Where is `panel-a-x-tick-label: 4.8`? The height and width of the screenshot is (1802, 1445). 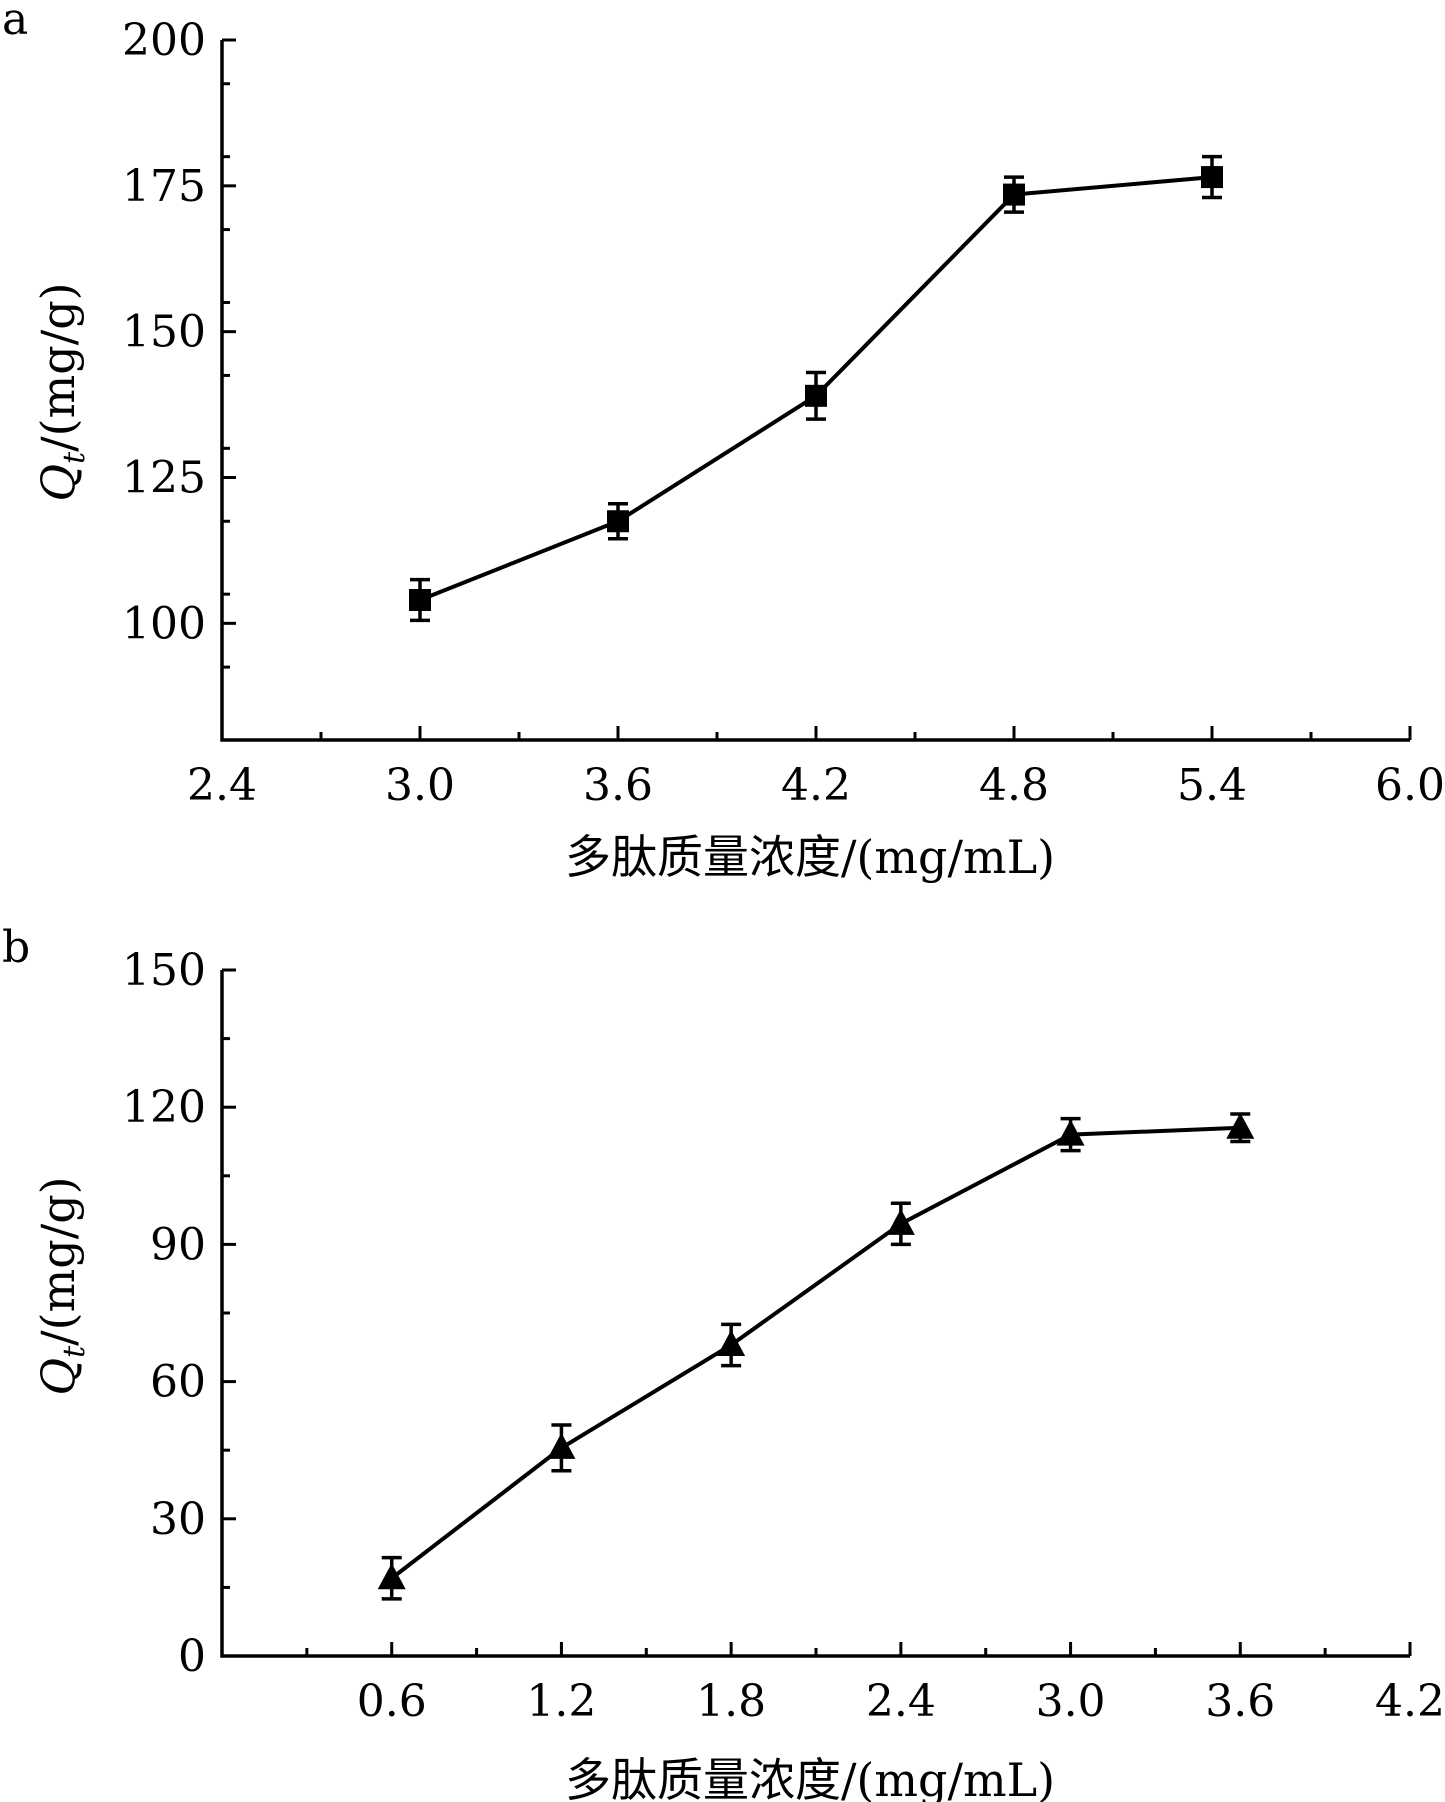
panel-a-x-tick-label: 4.8 is located at coordinates (1014, 785).